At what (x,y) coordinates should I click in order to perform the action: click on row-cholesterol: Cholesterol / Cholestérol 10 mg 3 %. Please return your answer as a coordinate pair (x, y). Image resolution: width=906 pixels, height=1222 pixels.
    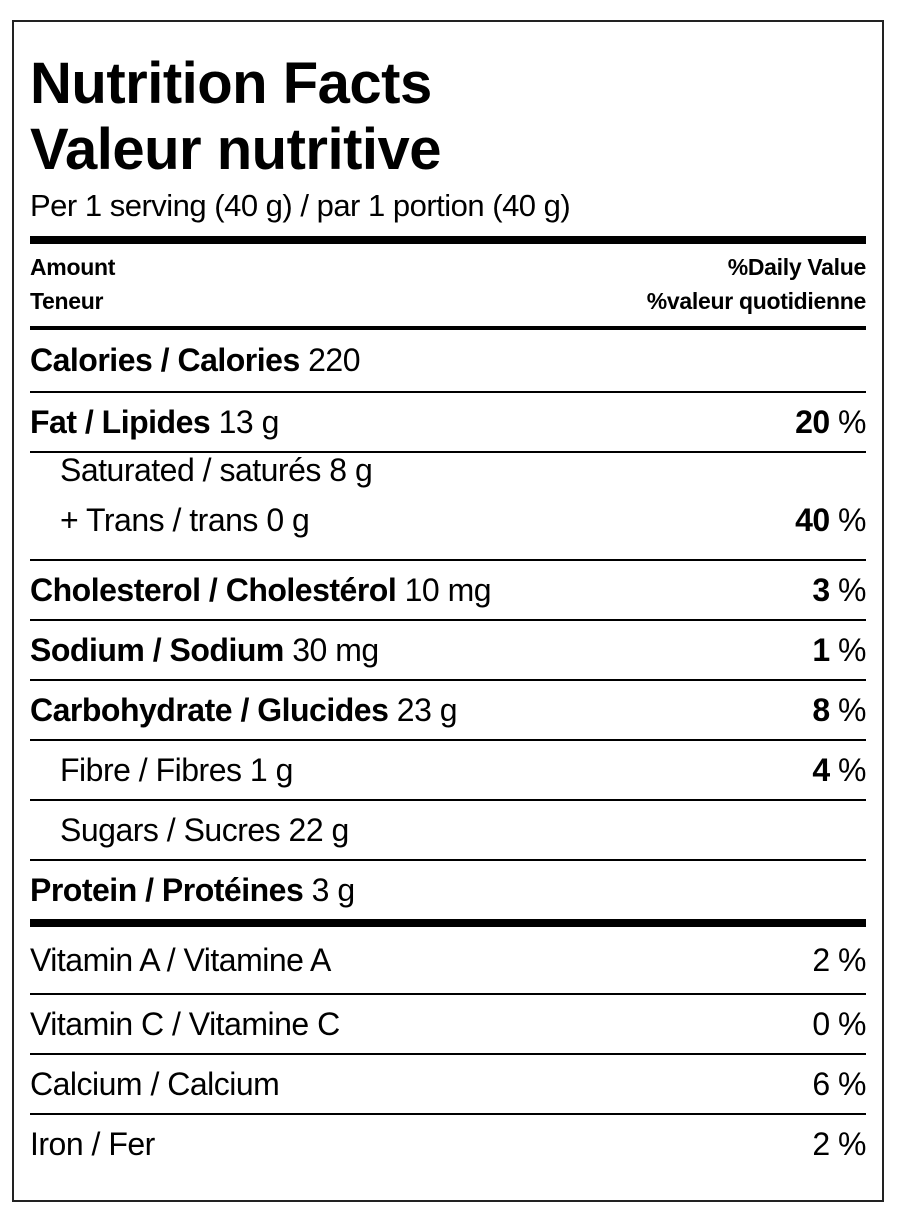
    Looking at the image, I should click on (448, 590).